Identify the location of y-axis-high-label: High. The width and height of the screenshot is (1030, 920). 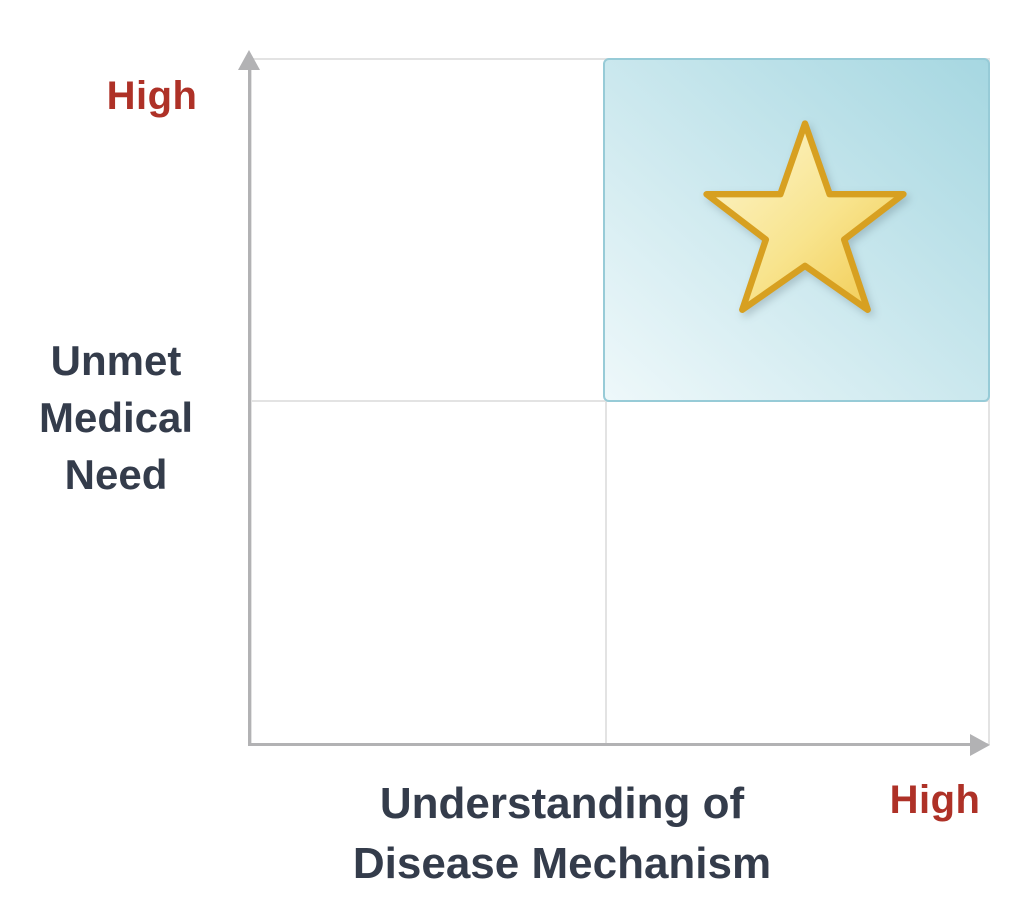
(152, 96).